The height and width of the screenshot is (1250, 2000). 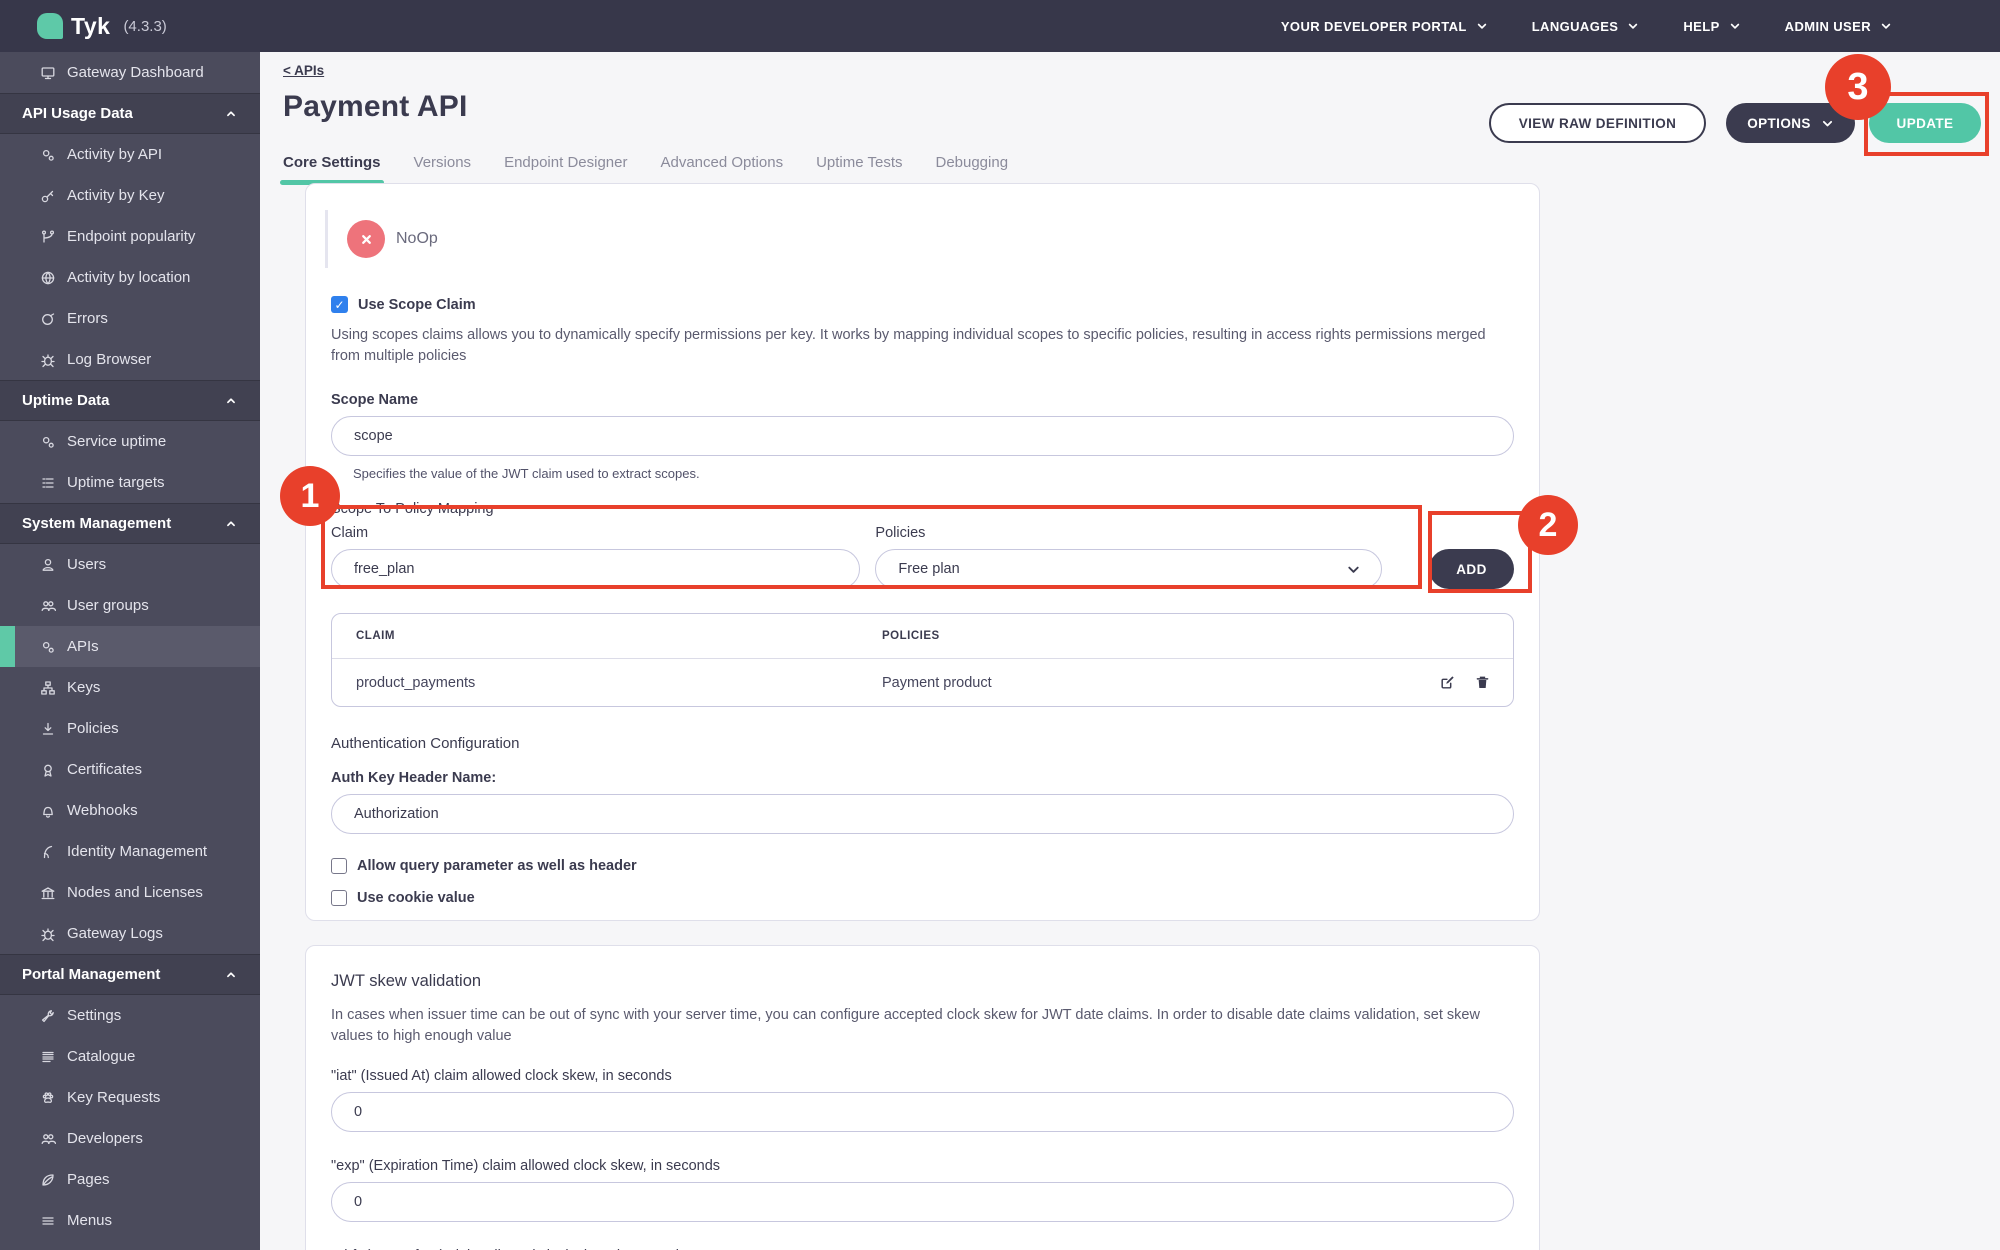 I want to click on sidebar-item-settings: Settings, so click(x=130, y=1015).